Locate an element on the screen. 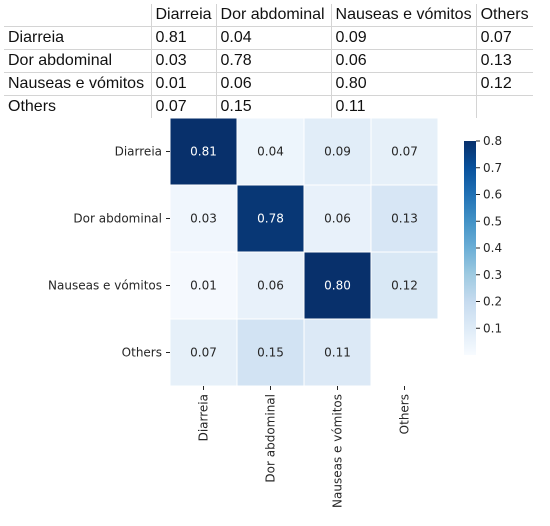  cell-value-label: 0.80 is located at coordinates (337, 286).